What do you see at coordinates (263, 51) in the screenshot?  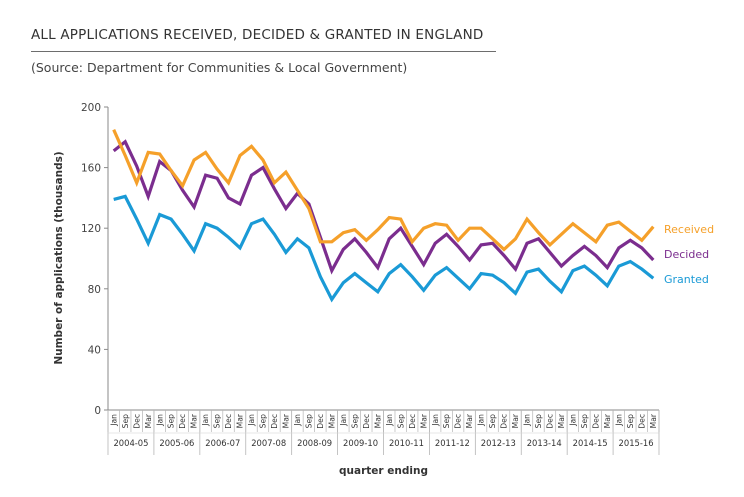 I see `title-divider` at bounding box center [263, 51].